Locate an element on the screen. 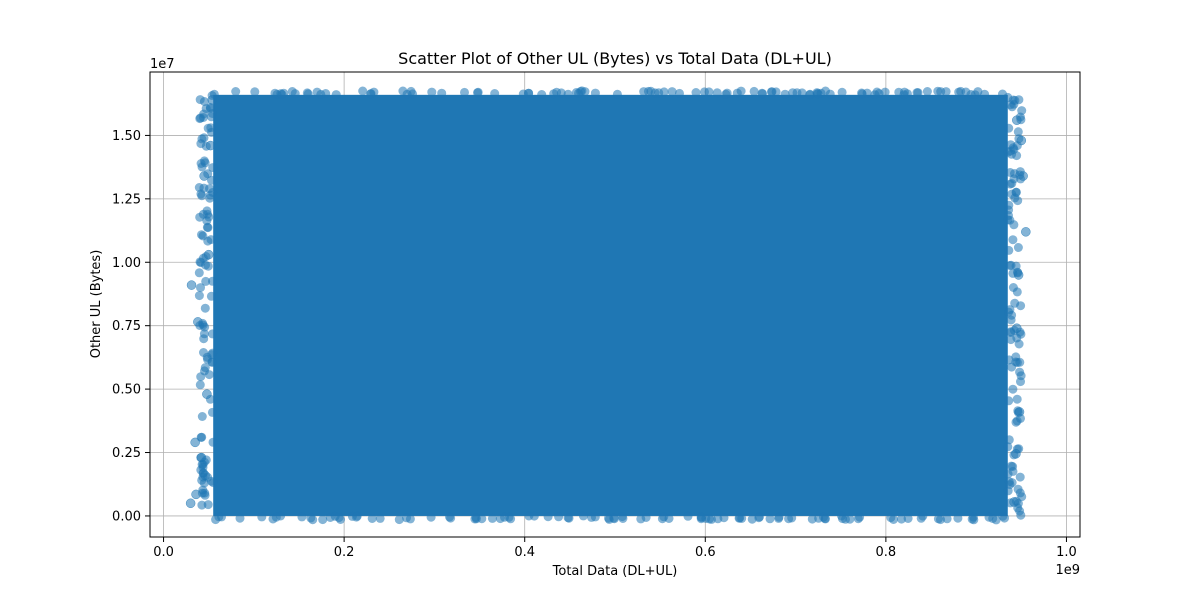  y-tick-label: 0.25 is located at coordinates (126, 453).